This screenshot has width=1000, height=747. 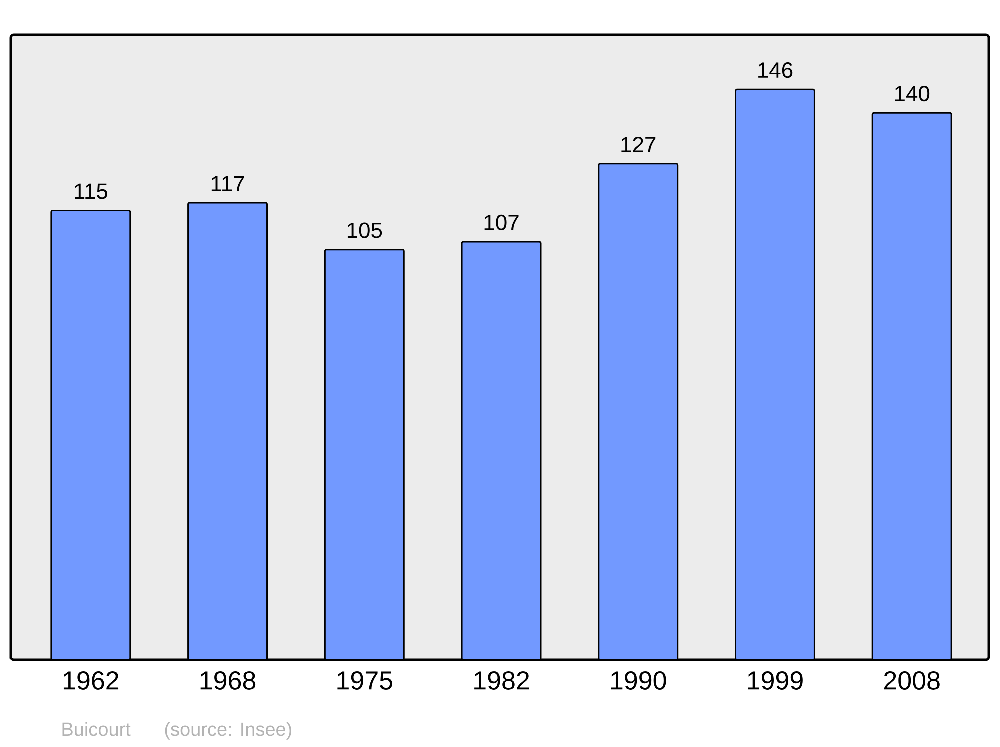 What do you see at coordinates (912, 94) in the screenshot?
I see `data-label: 140` at bounding box center [912, 94].